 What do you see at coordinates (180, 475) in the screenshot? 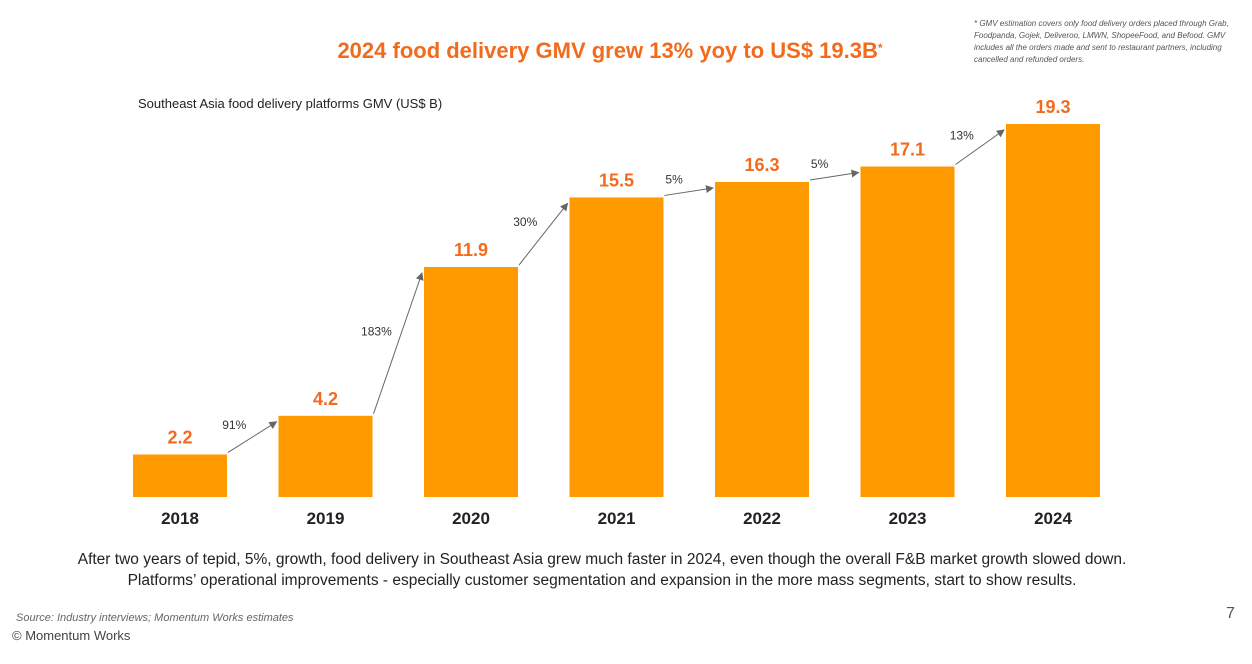
I see `bar-2018` at bounding box center [180, 475].